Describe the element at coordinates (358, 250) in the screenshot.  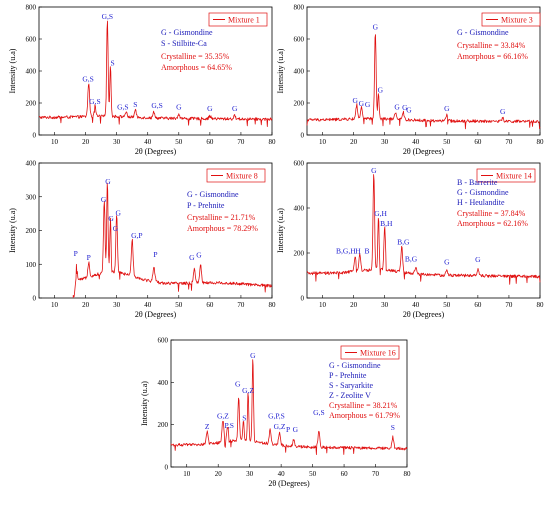
I see `peak-label: H` at that location.